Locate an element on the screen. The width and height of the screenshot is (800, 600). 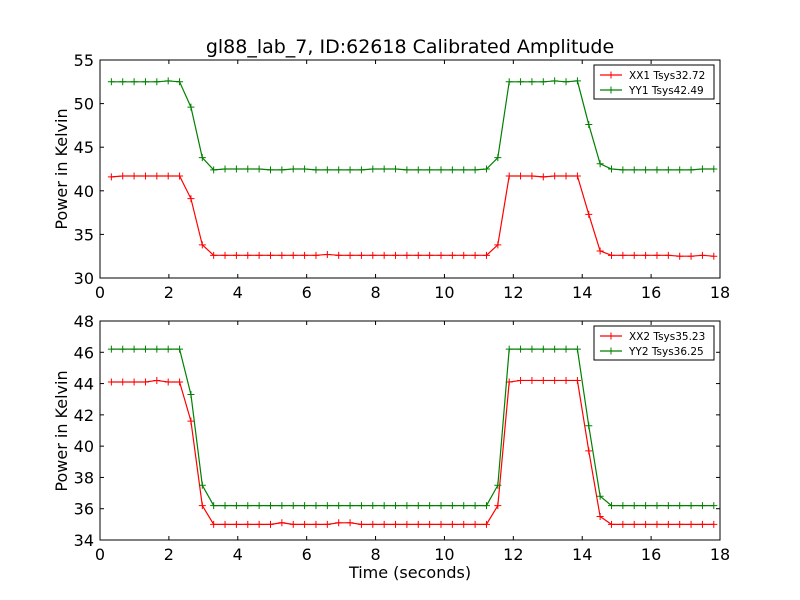
x-tick-label: 6 is located at coordinates (307, 292).